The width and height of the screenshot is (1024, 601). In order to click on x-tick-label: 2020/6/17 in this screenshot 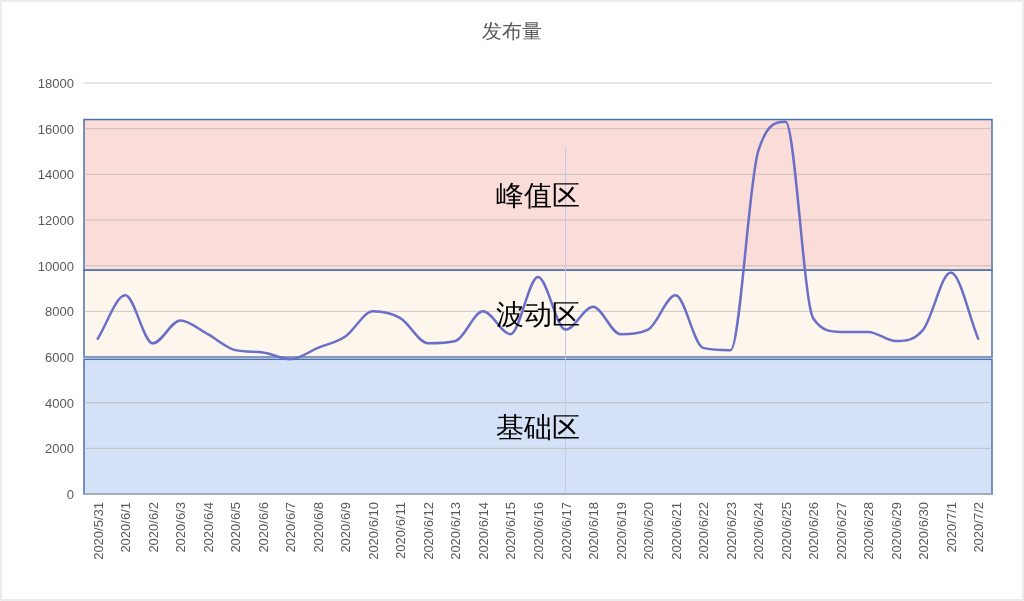, I will do `click(566, 531)`.